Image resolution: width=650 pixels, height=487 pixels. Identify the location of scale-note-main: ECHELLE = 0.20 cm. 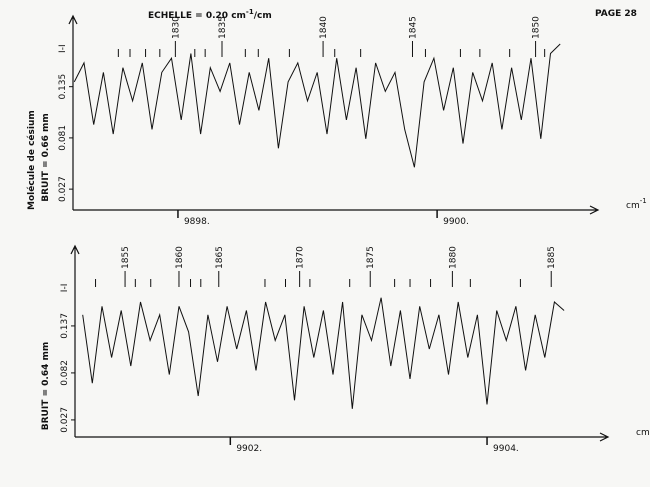
(197, 16).